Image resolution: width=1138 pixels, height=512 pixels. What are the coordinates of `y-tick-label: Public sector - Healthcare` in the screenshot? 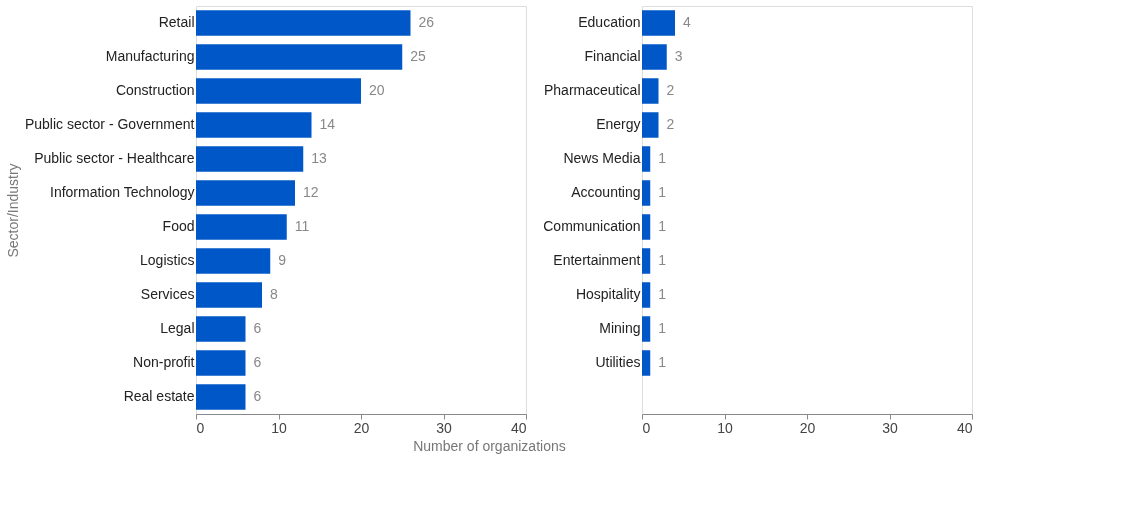 It's located at (114, 158).